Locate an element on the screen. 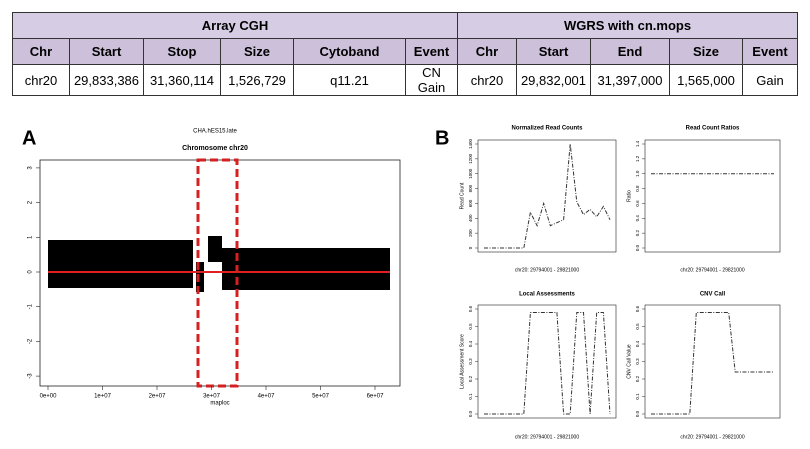  y-tick-label: -1 is located at coordinates (31, 306).